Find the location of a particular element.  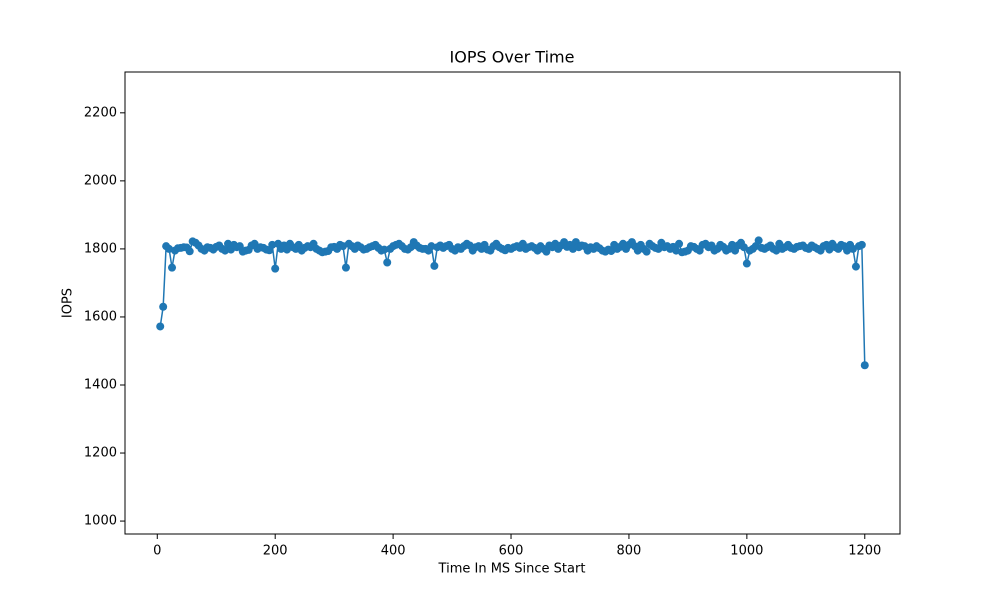

y-tick-label: 1600 is located at coordinates (100, 316).